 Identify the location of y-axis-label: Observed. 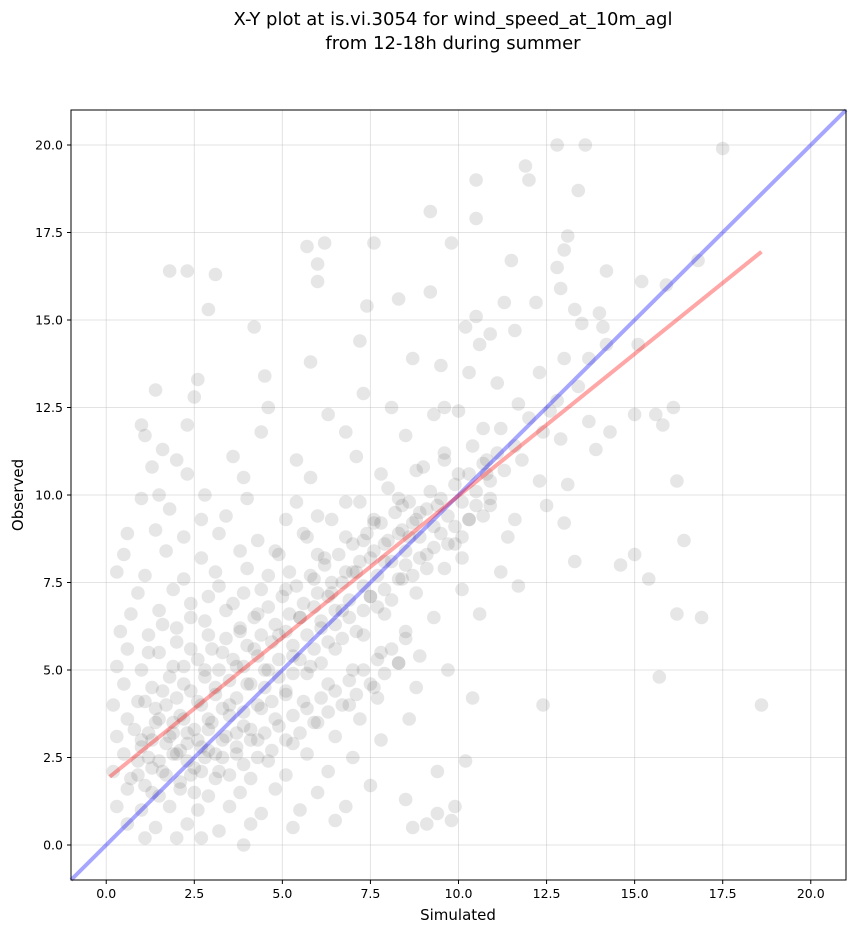
(18, 495).